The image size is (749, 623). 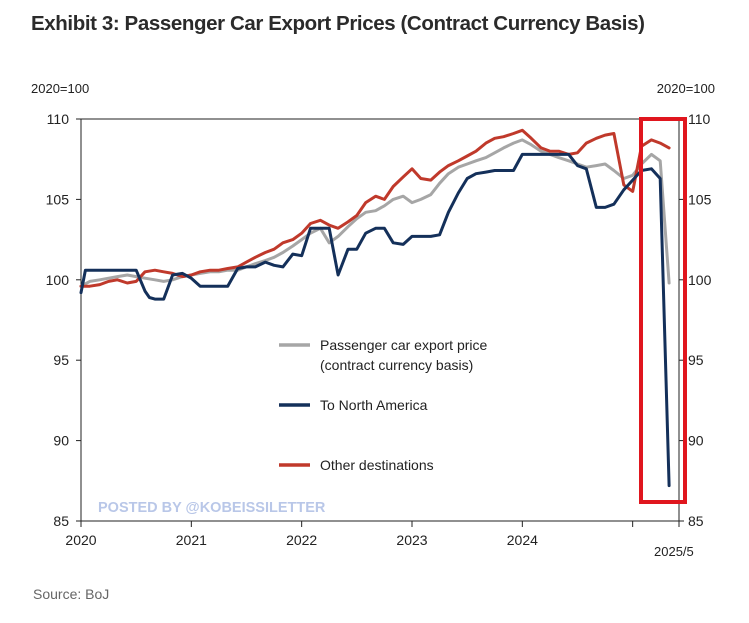 I want to click on left-unit-label: 2020=100, so click(x=60, y=88).